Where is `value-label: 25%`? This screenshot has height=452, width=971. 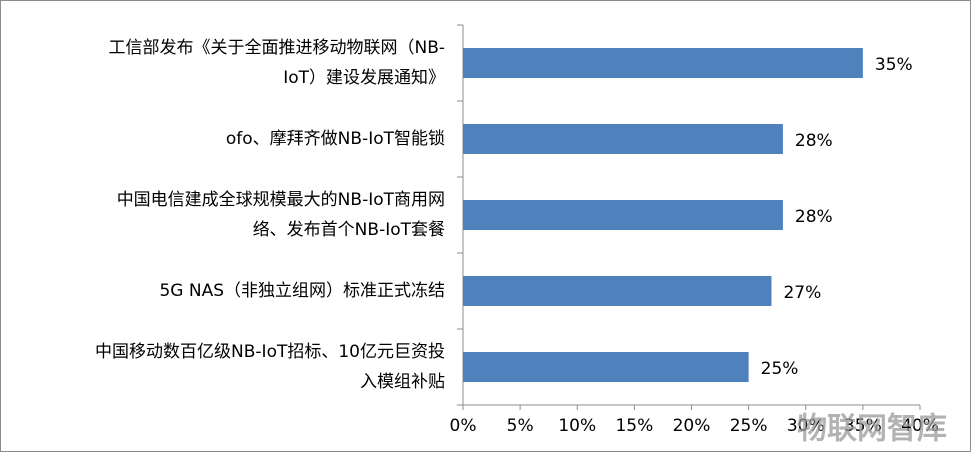 value-label: 25% is located at coordinates (780, 369).